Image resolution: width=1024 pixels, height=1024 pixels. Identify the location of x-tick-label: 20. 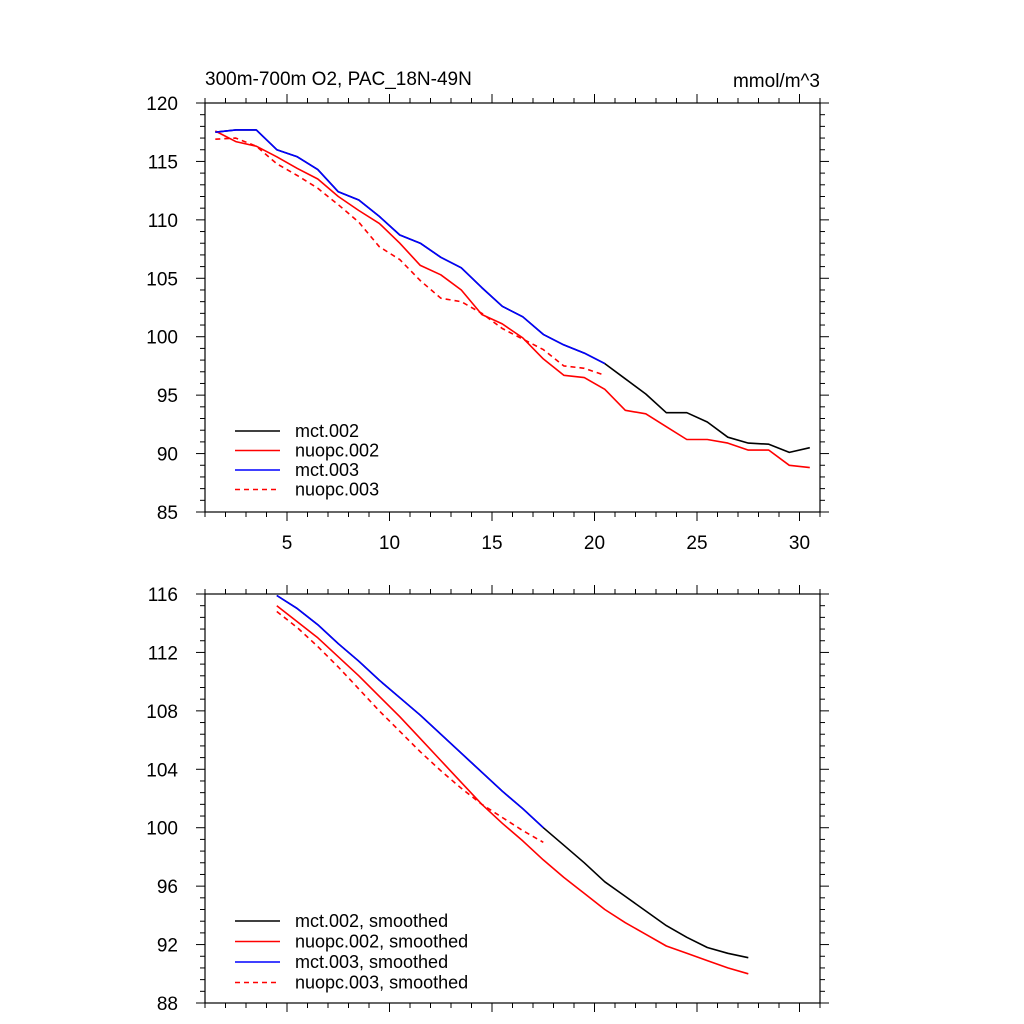
(594, 543).